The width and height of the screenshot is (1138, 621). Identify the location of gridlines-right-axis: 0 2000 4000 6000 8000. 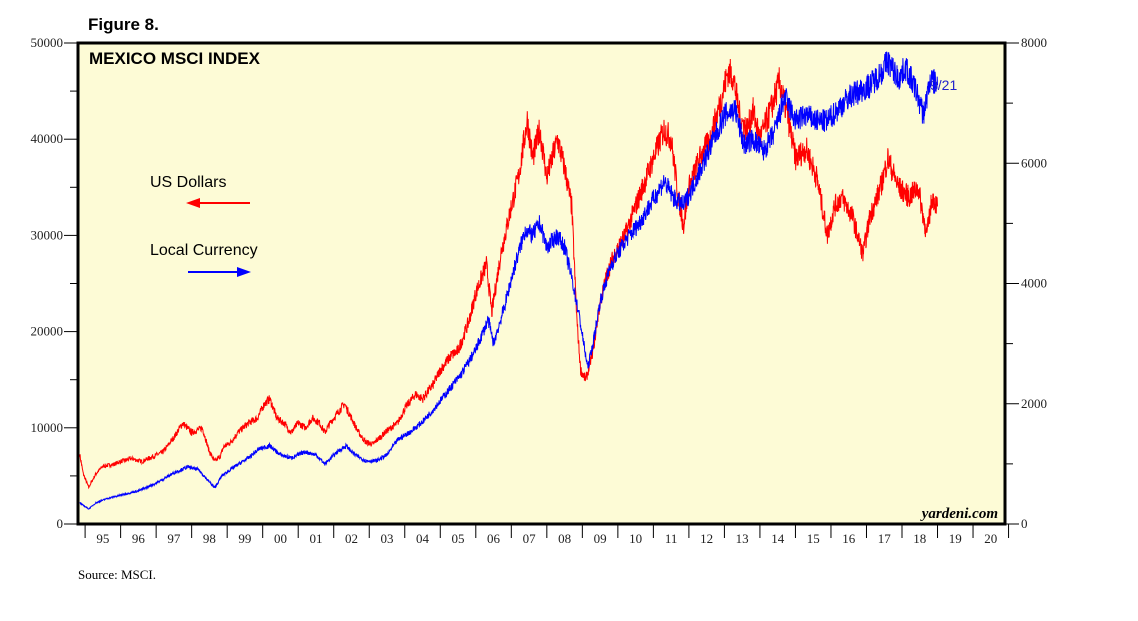
(1026, 283).